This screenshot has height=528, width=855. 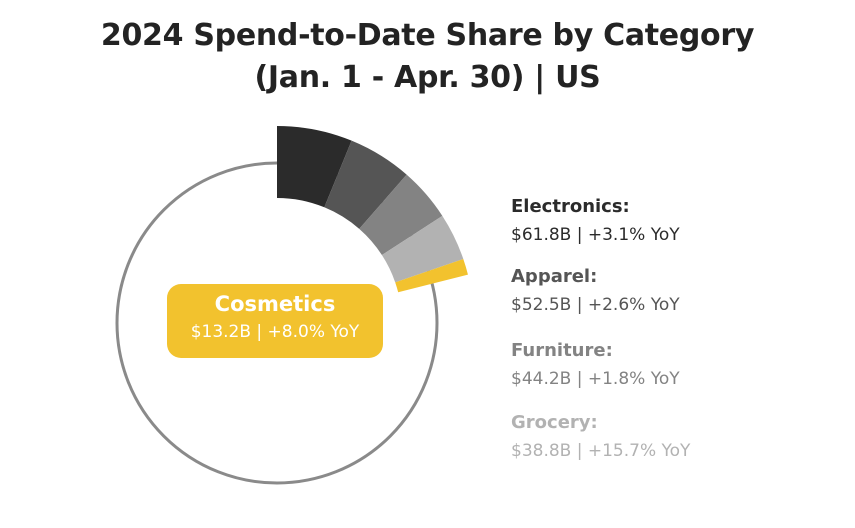 What do you see at coordinates (595, 305) in the screenshot?
I see `legend-stat: $52.5B | +2.6% YoY` at bounding box center [595, 305].